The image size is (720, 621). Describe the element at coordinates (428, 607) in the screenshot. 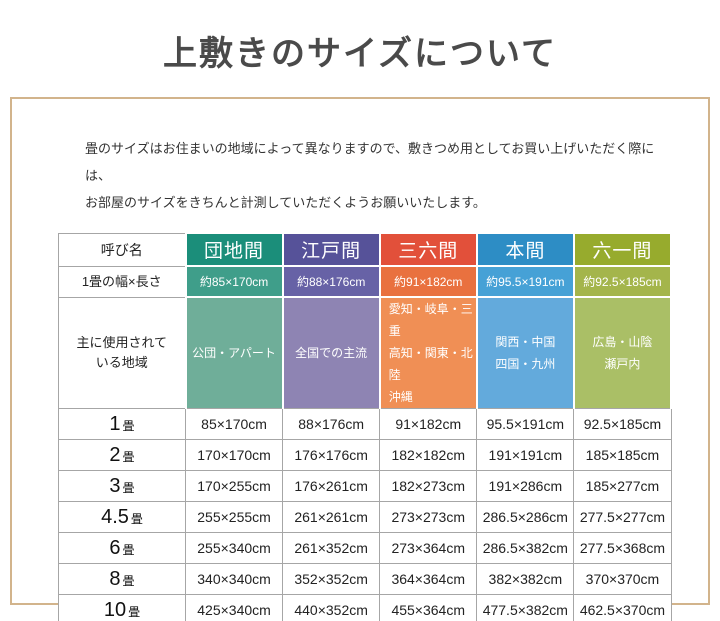

I see `size-value: 455×364cm` at that location.